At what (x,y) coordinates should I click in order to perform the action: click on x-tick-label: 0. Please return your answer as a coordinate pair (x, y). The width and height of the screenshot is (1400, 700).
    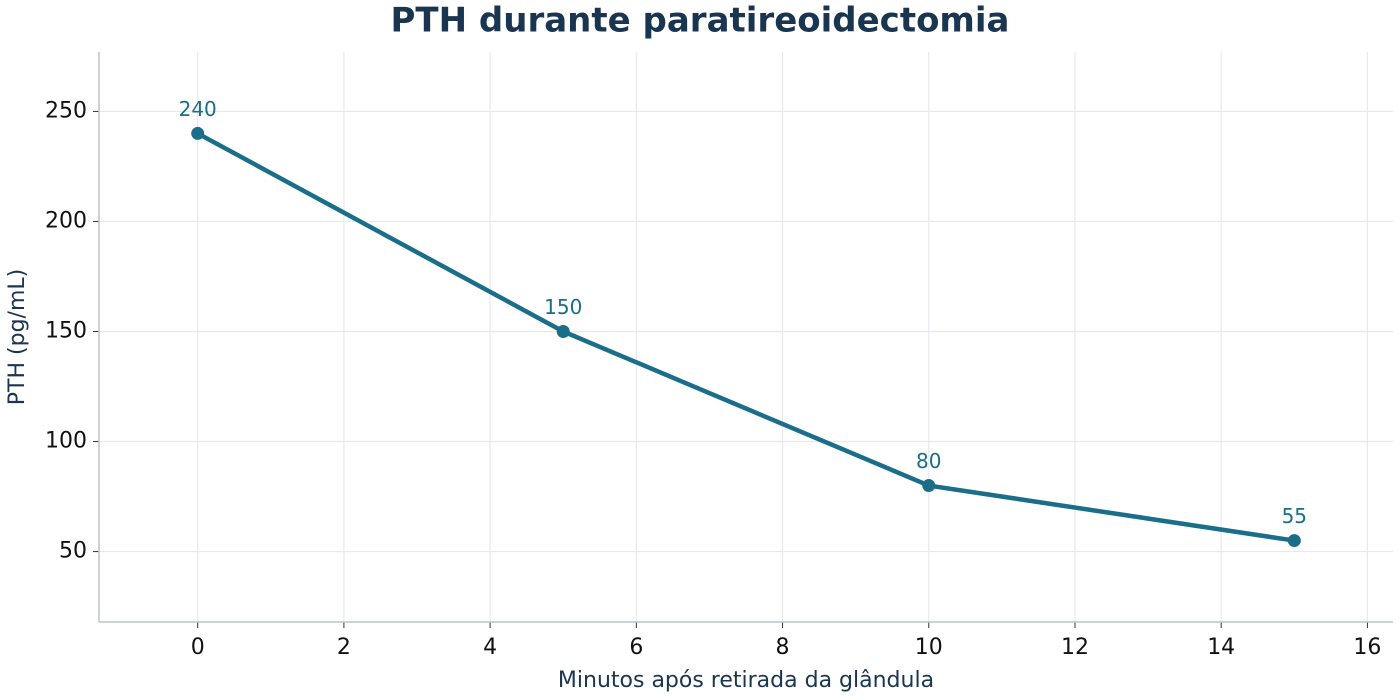
    Looking at the image, I should click on (198, 647).